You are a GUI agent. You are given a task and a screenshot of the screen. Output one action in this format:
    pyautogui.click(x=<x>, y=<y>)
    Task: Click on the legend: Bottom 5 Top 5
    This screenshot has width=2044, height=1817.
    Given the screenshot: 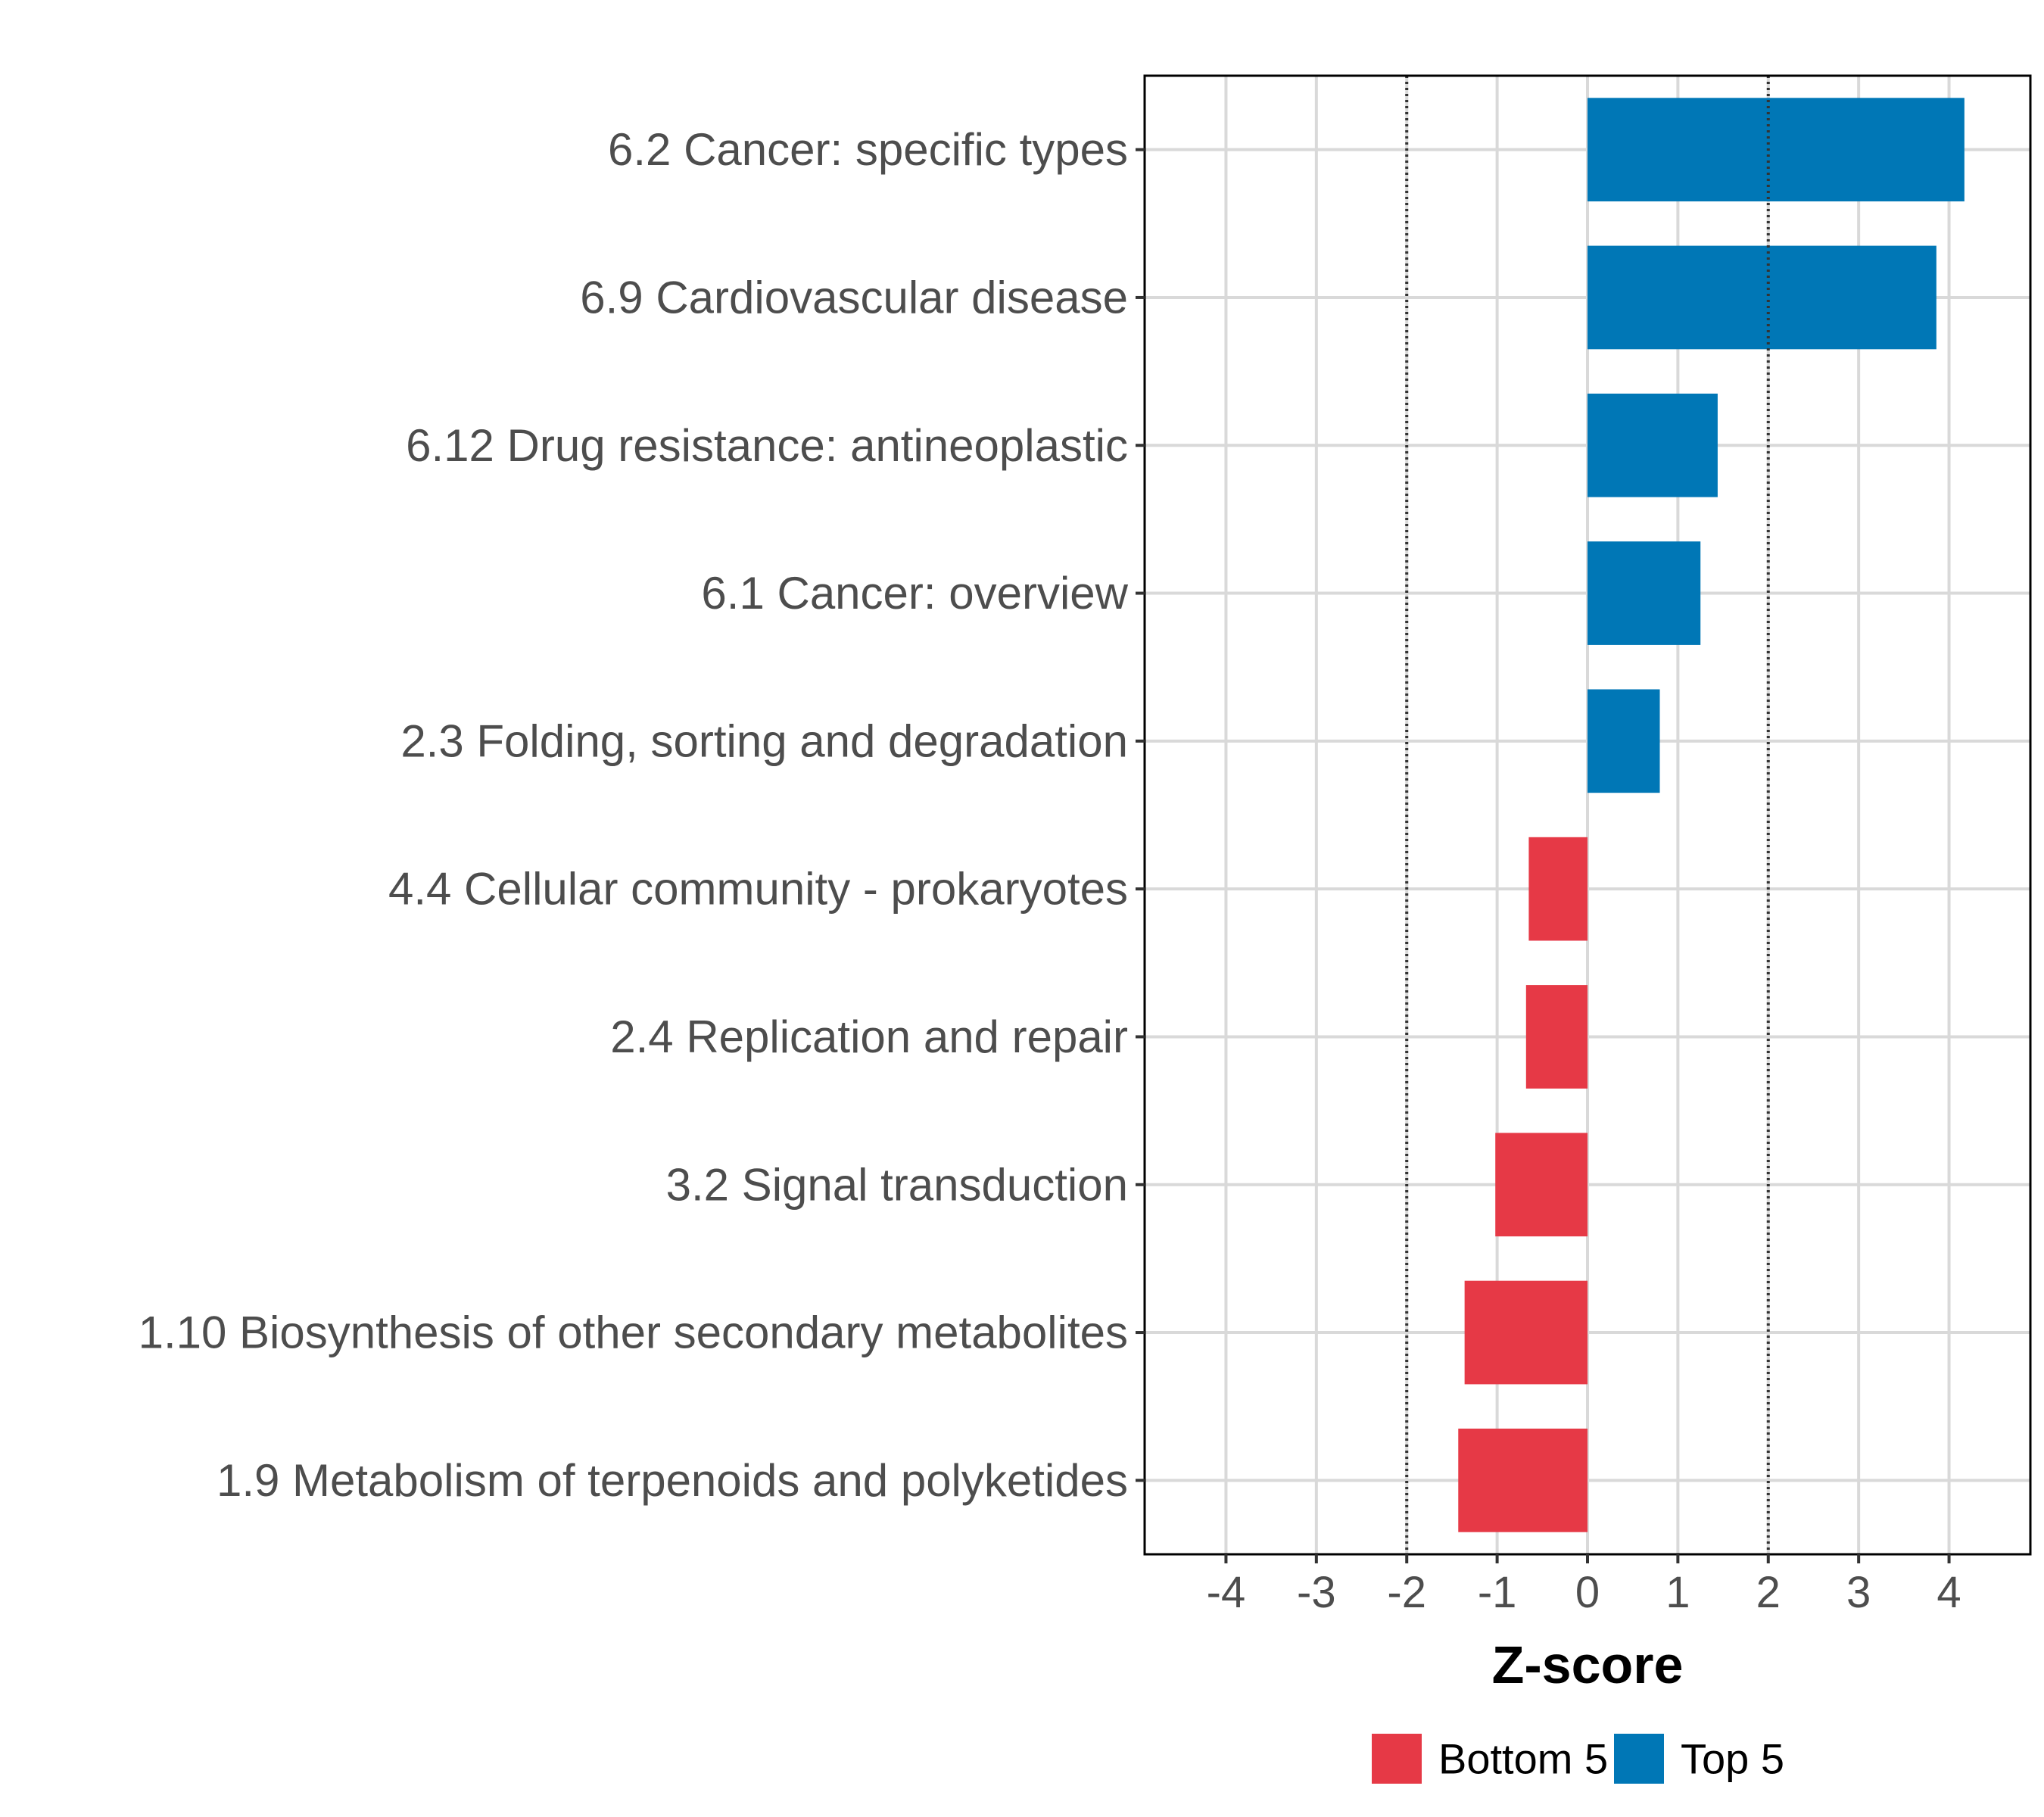 What is the action you would take?
    pyautogui.click(x=1578, y=1759)
    